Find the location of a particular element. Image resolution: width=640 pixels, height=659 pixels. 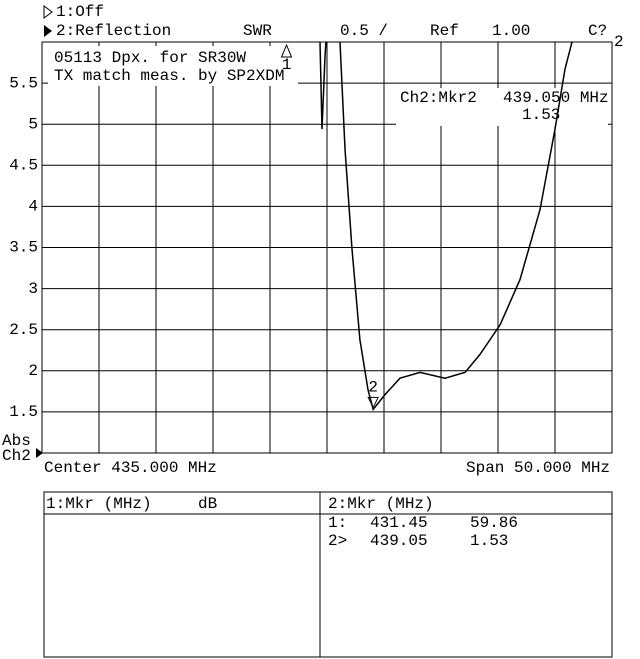

table-cell: 2> is located at coordinates (337, 541).